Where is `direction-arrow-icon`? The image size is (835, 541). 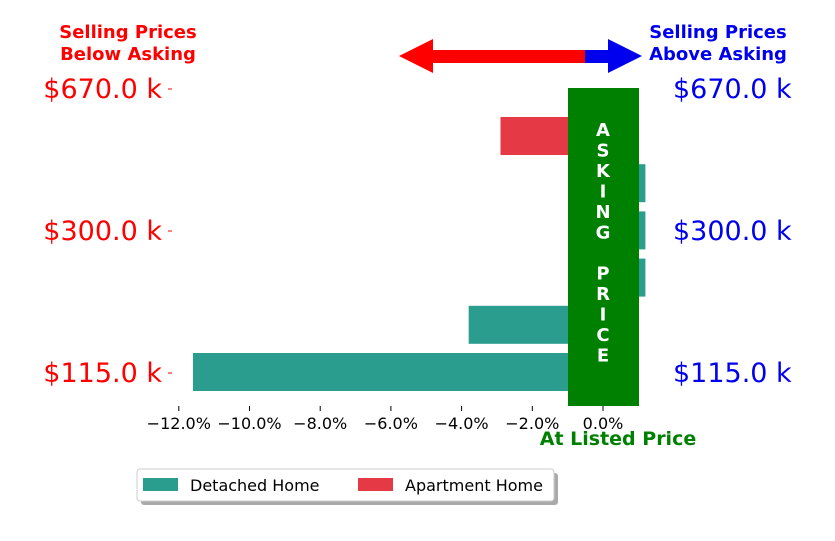
direction-arrow-icon is located at coordinates (520, 56).